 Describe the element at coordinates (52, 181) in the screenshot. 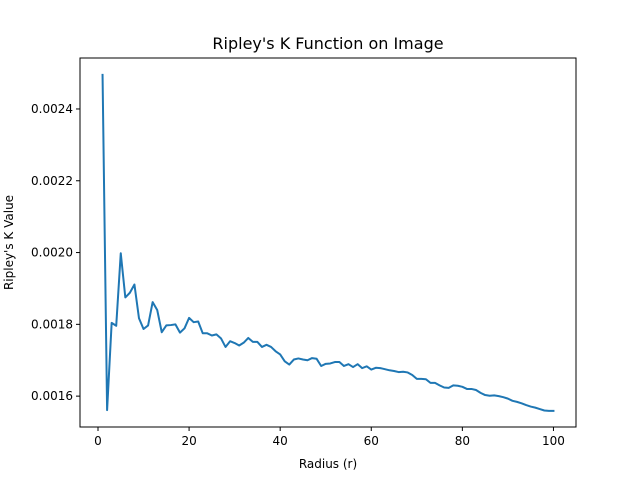

I see `y-tick-label: 0.0022` at that location.